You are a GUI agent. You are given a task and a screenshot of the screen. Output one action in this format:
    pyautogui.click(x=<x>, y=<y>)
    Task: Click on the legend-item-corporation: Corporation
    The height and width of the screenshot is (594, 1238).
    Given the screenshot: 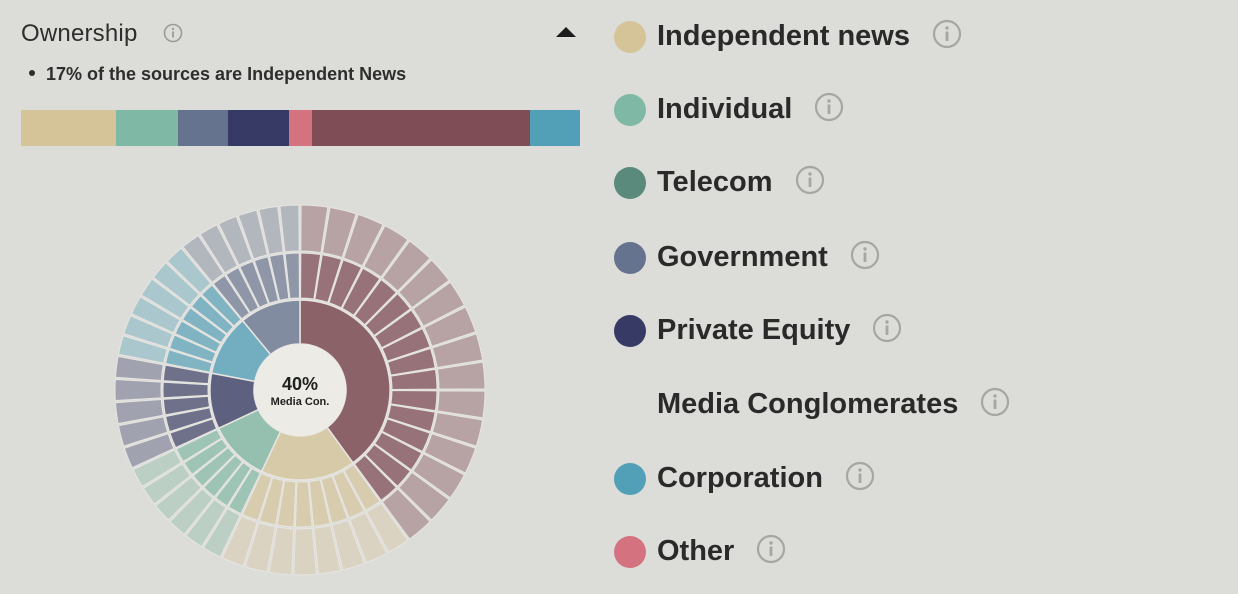 What is the action you would take?
    pyautogui.click(x=914, y=479)
    